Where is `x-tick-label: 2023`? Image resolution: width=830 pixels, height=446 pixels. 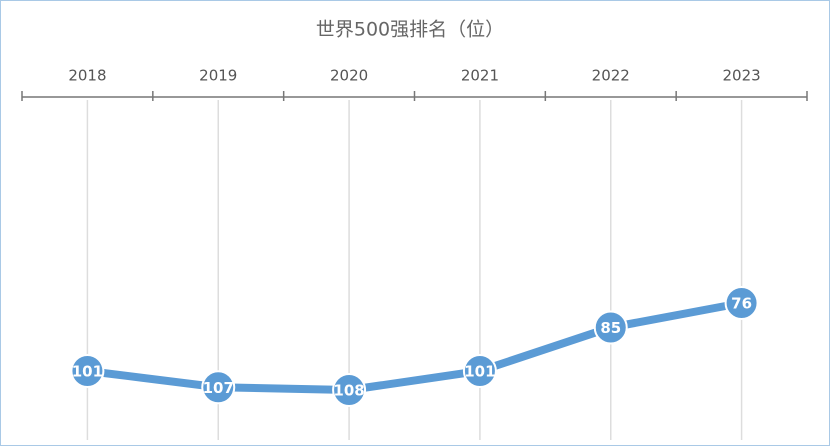 x-tick-label: 2023 is located at coordinates (741, 76).